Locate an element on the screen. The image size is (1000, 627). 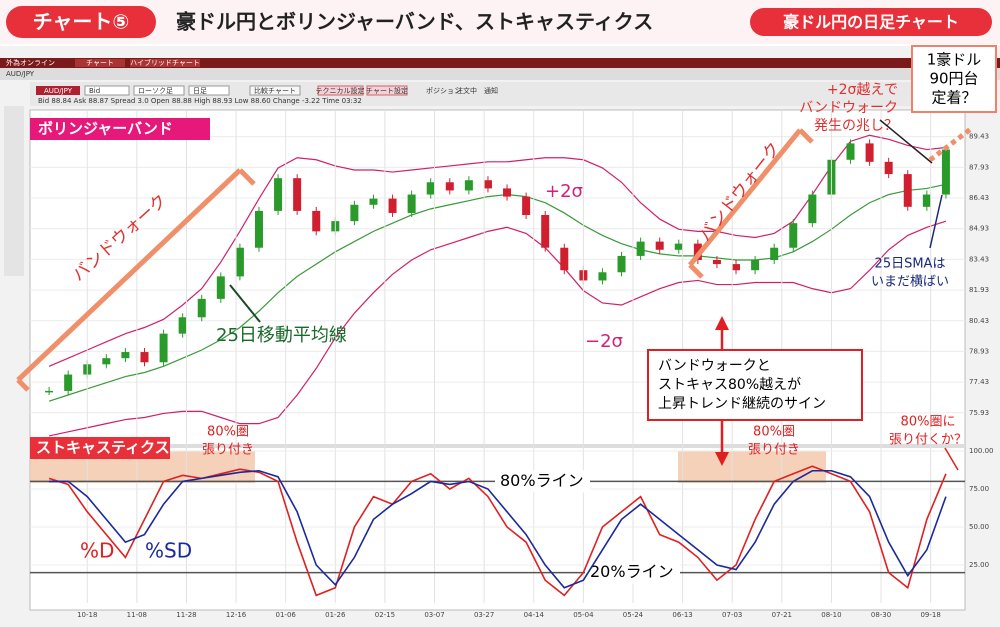
x-tick-label: 07-21 is located at coordinates (782, 615).